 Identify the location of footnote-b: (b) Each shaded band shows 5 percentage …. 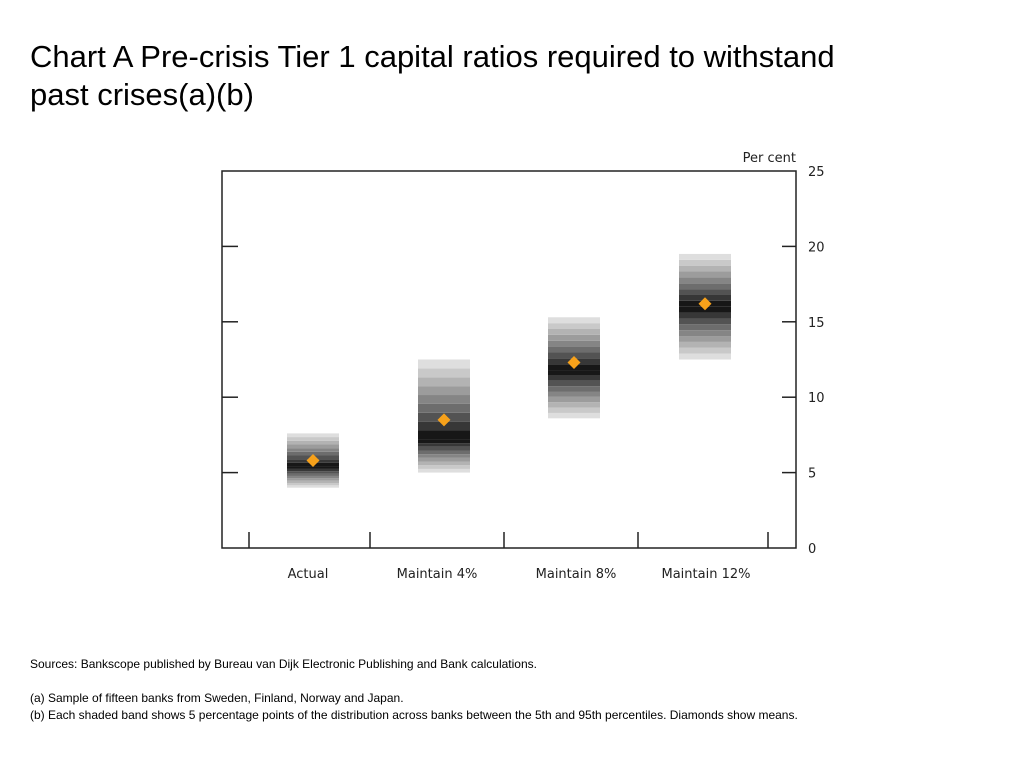
(414, 715).